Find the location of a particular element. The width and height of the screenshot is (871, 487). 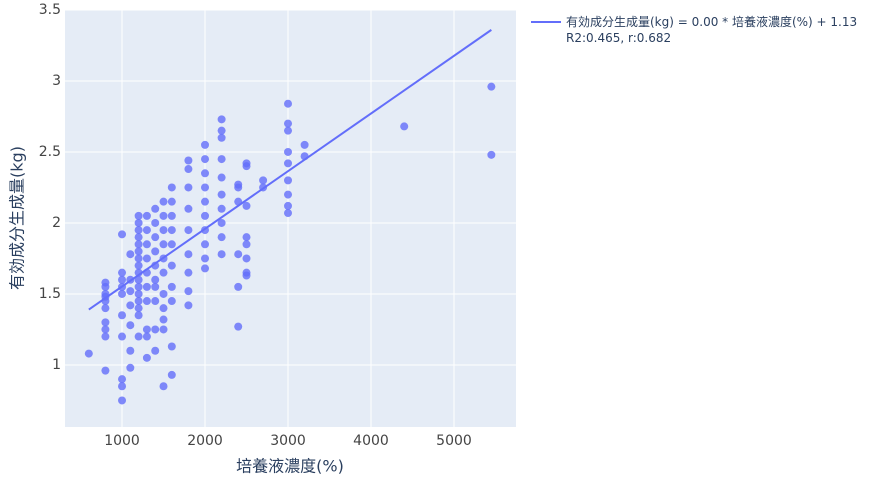

y-tick-label: 1 is located at coordinates (56, 365).